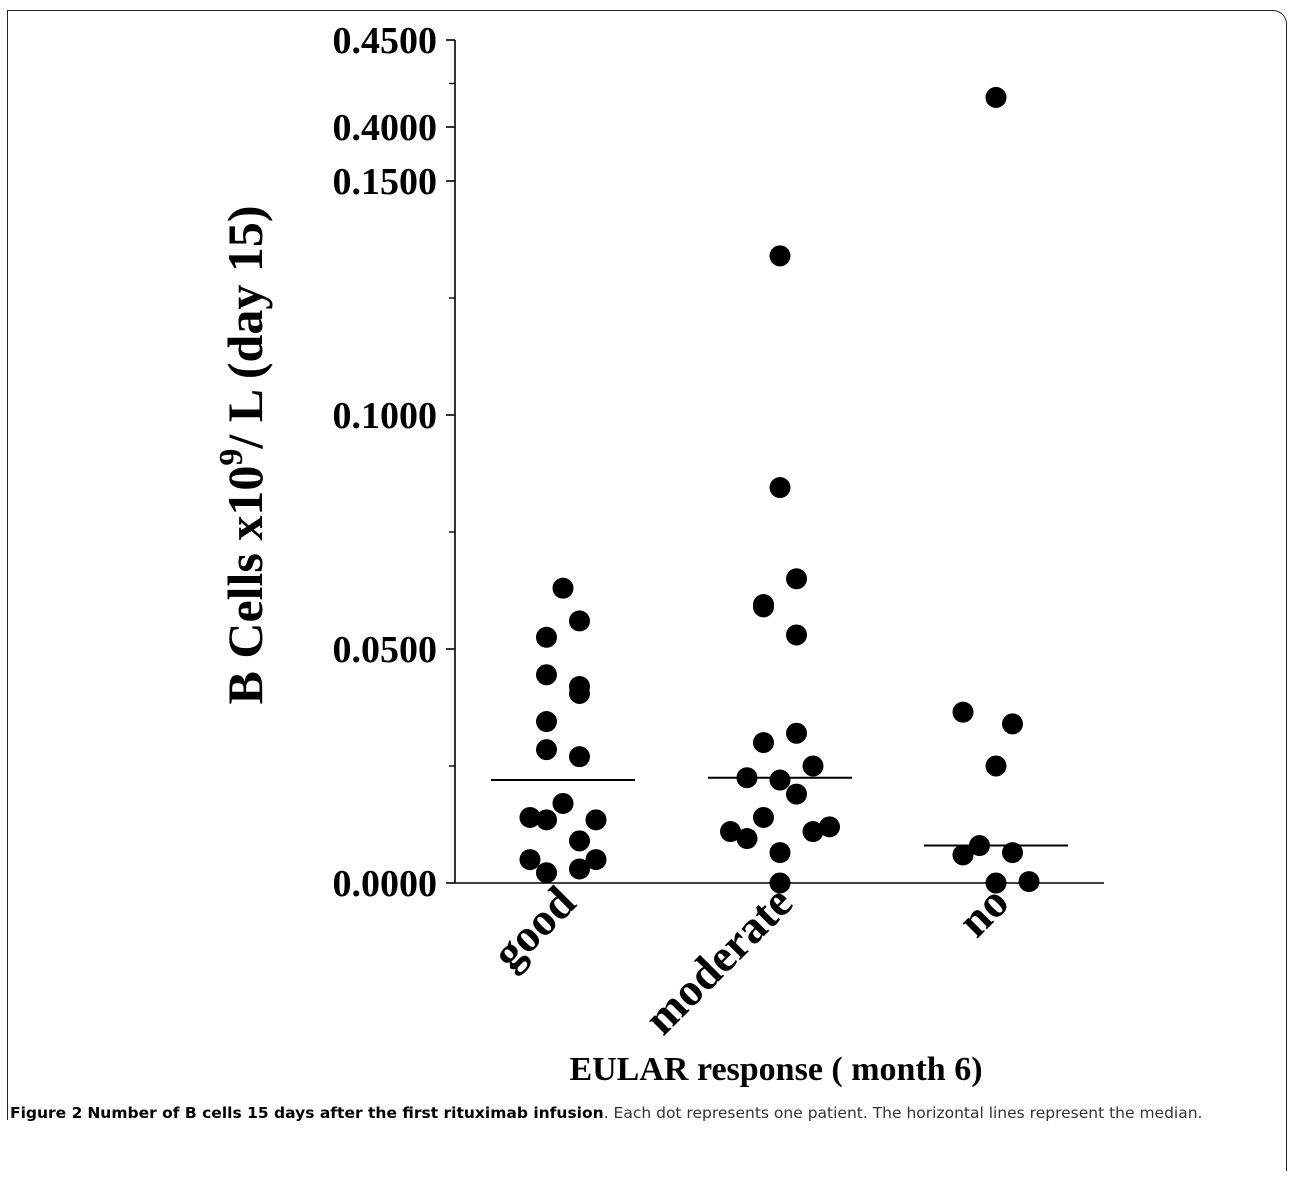 This screenshot has width=1293, height=1180. Describe the element at coordinates (983, 911) in the screenshot. I see `category-label-no: no` at that location.